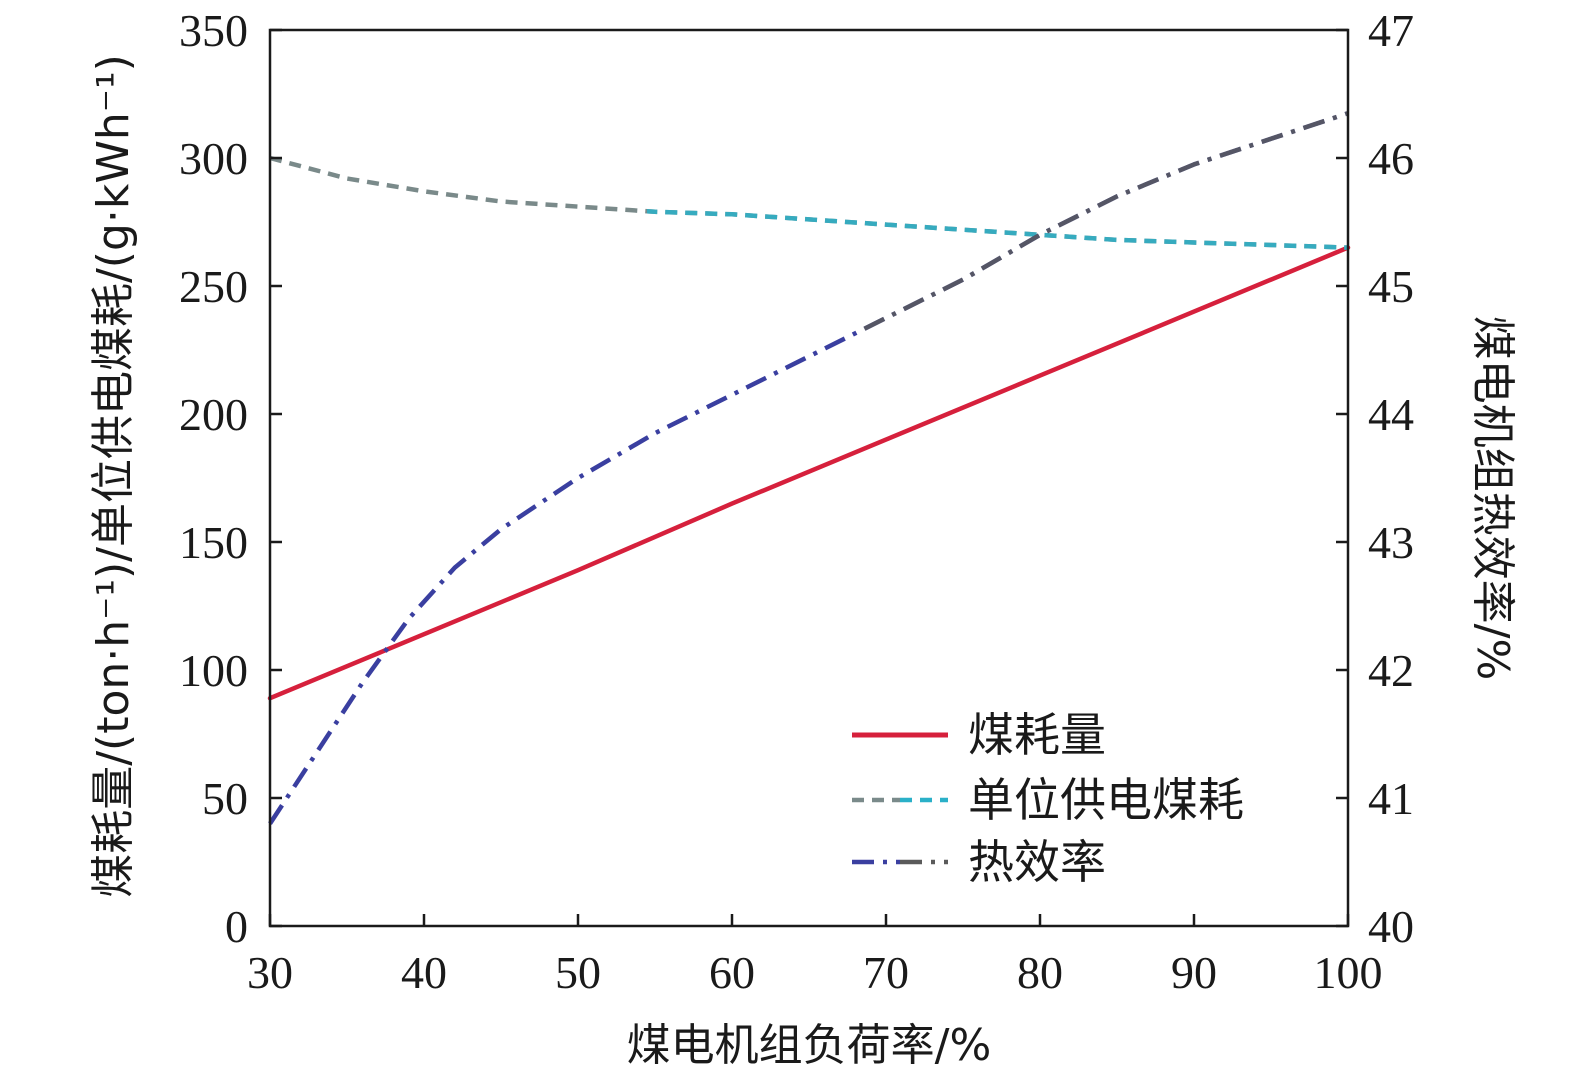 The image size is (1575, 1078). Describe the element at coordinates (1194, 972) in the screenshot. I see `x-tick-label: 90` at that location.